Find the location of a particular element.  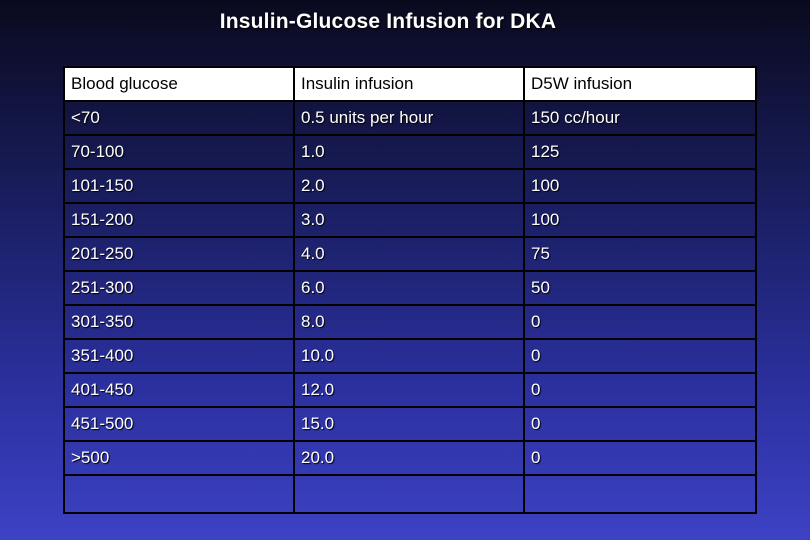

cell-blood-glucose: 251-300 is located at coordinates (179, 288).